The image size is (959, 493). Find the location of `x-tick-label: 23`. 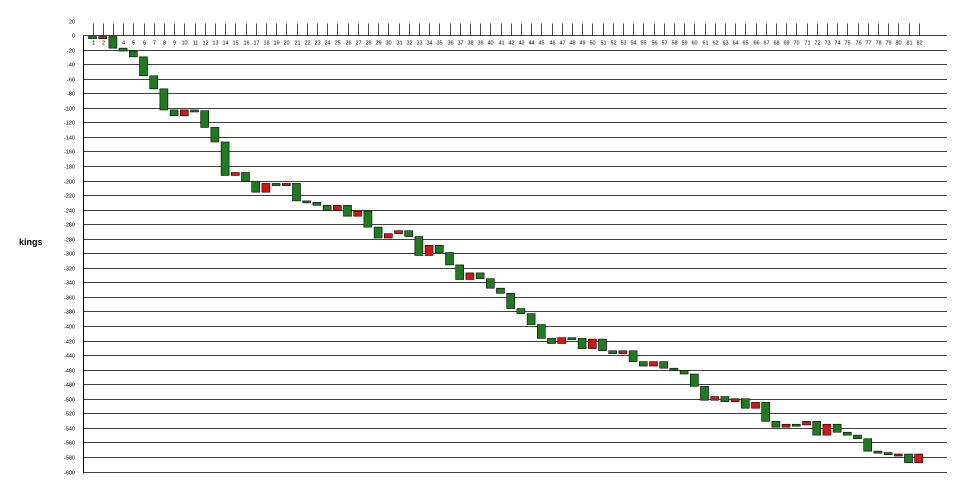

x-tick-label: 23 is located at coordinates (317, 44).